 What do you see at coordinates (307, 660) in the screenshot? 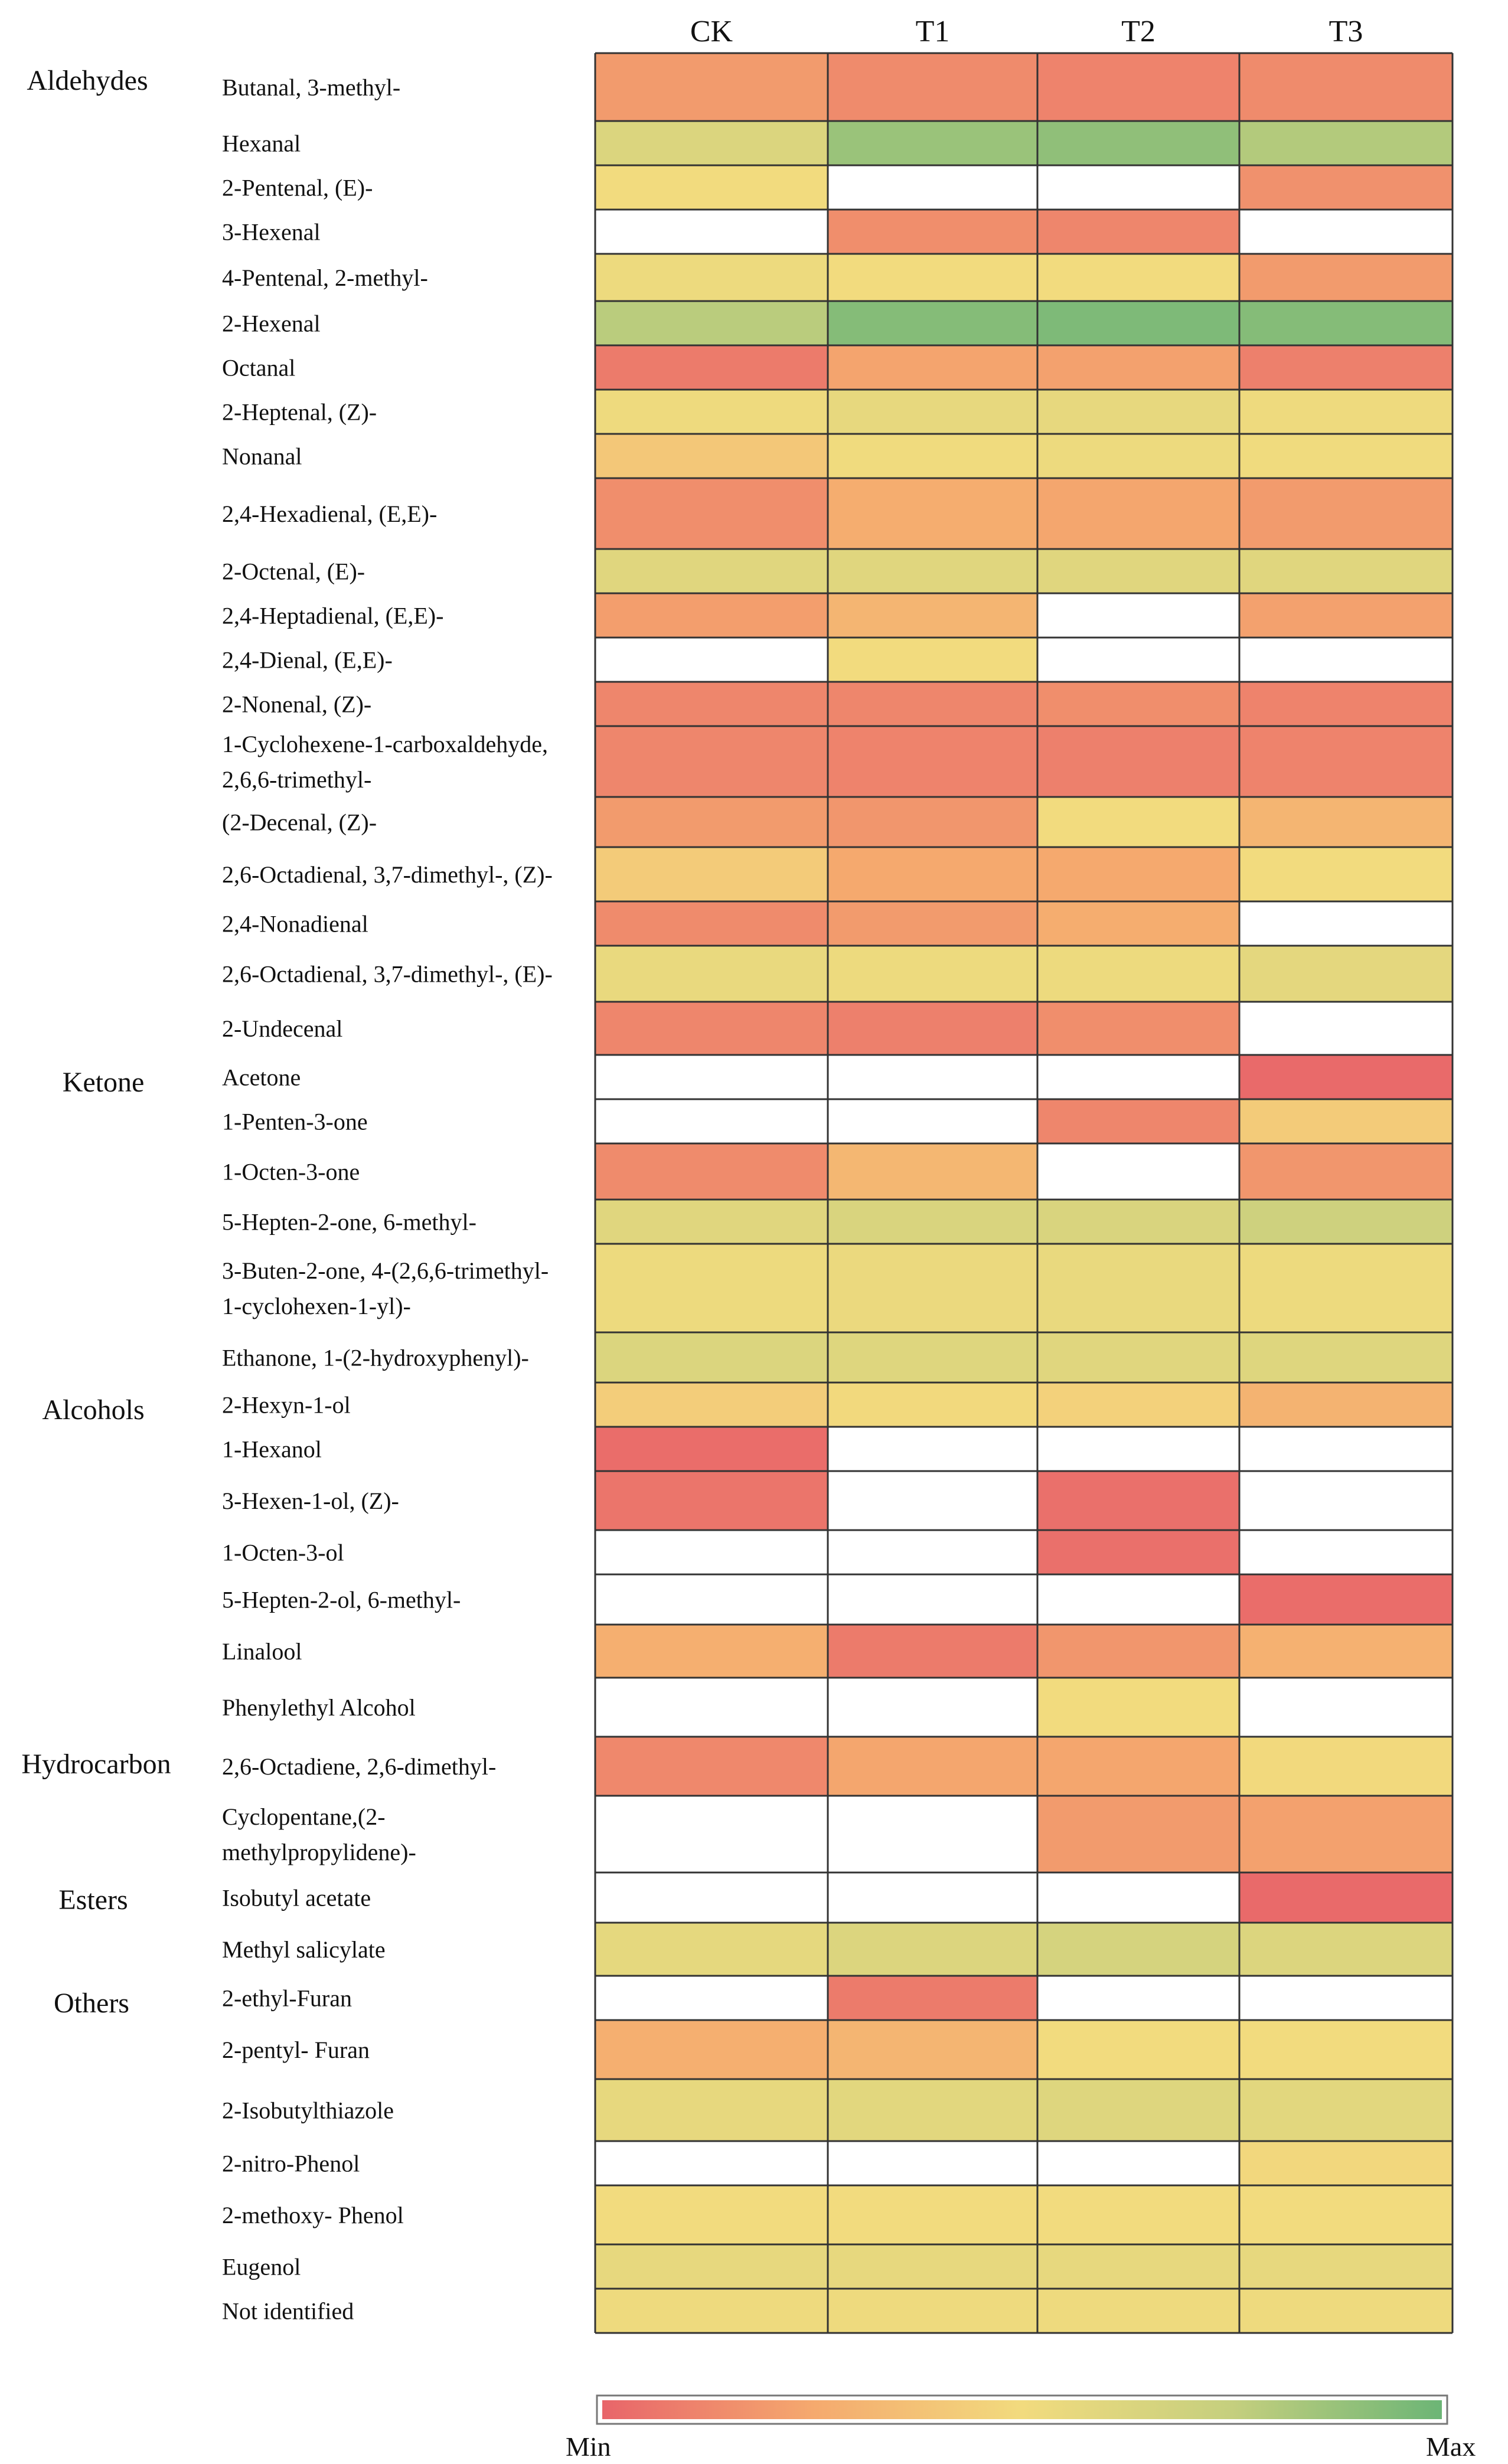
I see `row-label: 2,4-Dienal, (E,E)-` at bounding box center [307, 660].